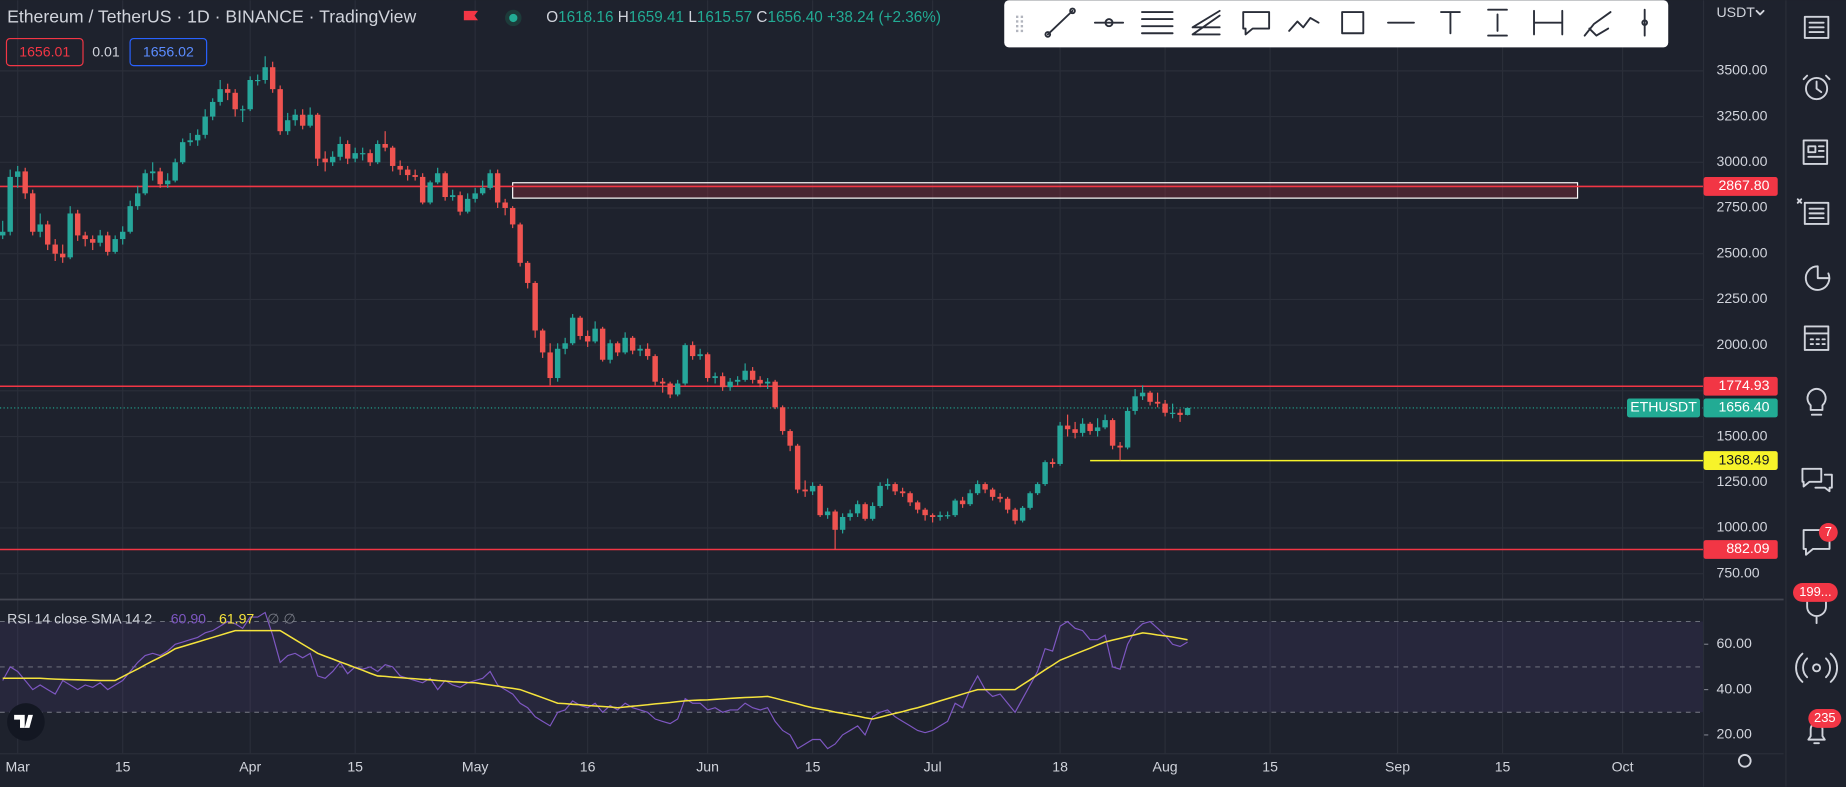 Image resolution: width=1846 pixels, height=787 pixels. I want to click on horizontal-ray-tool, so click(1109, 23).